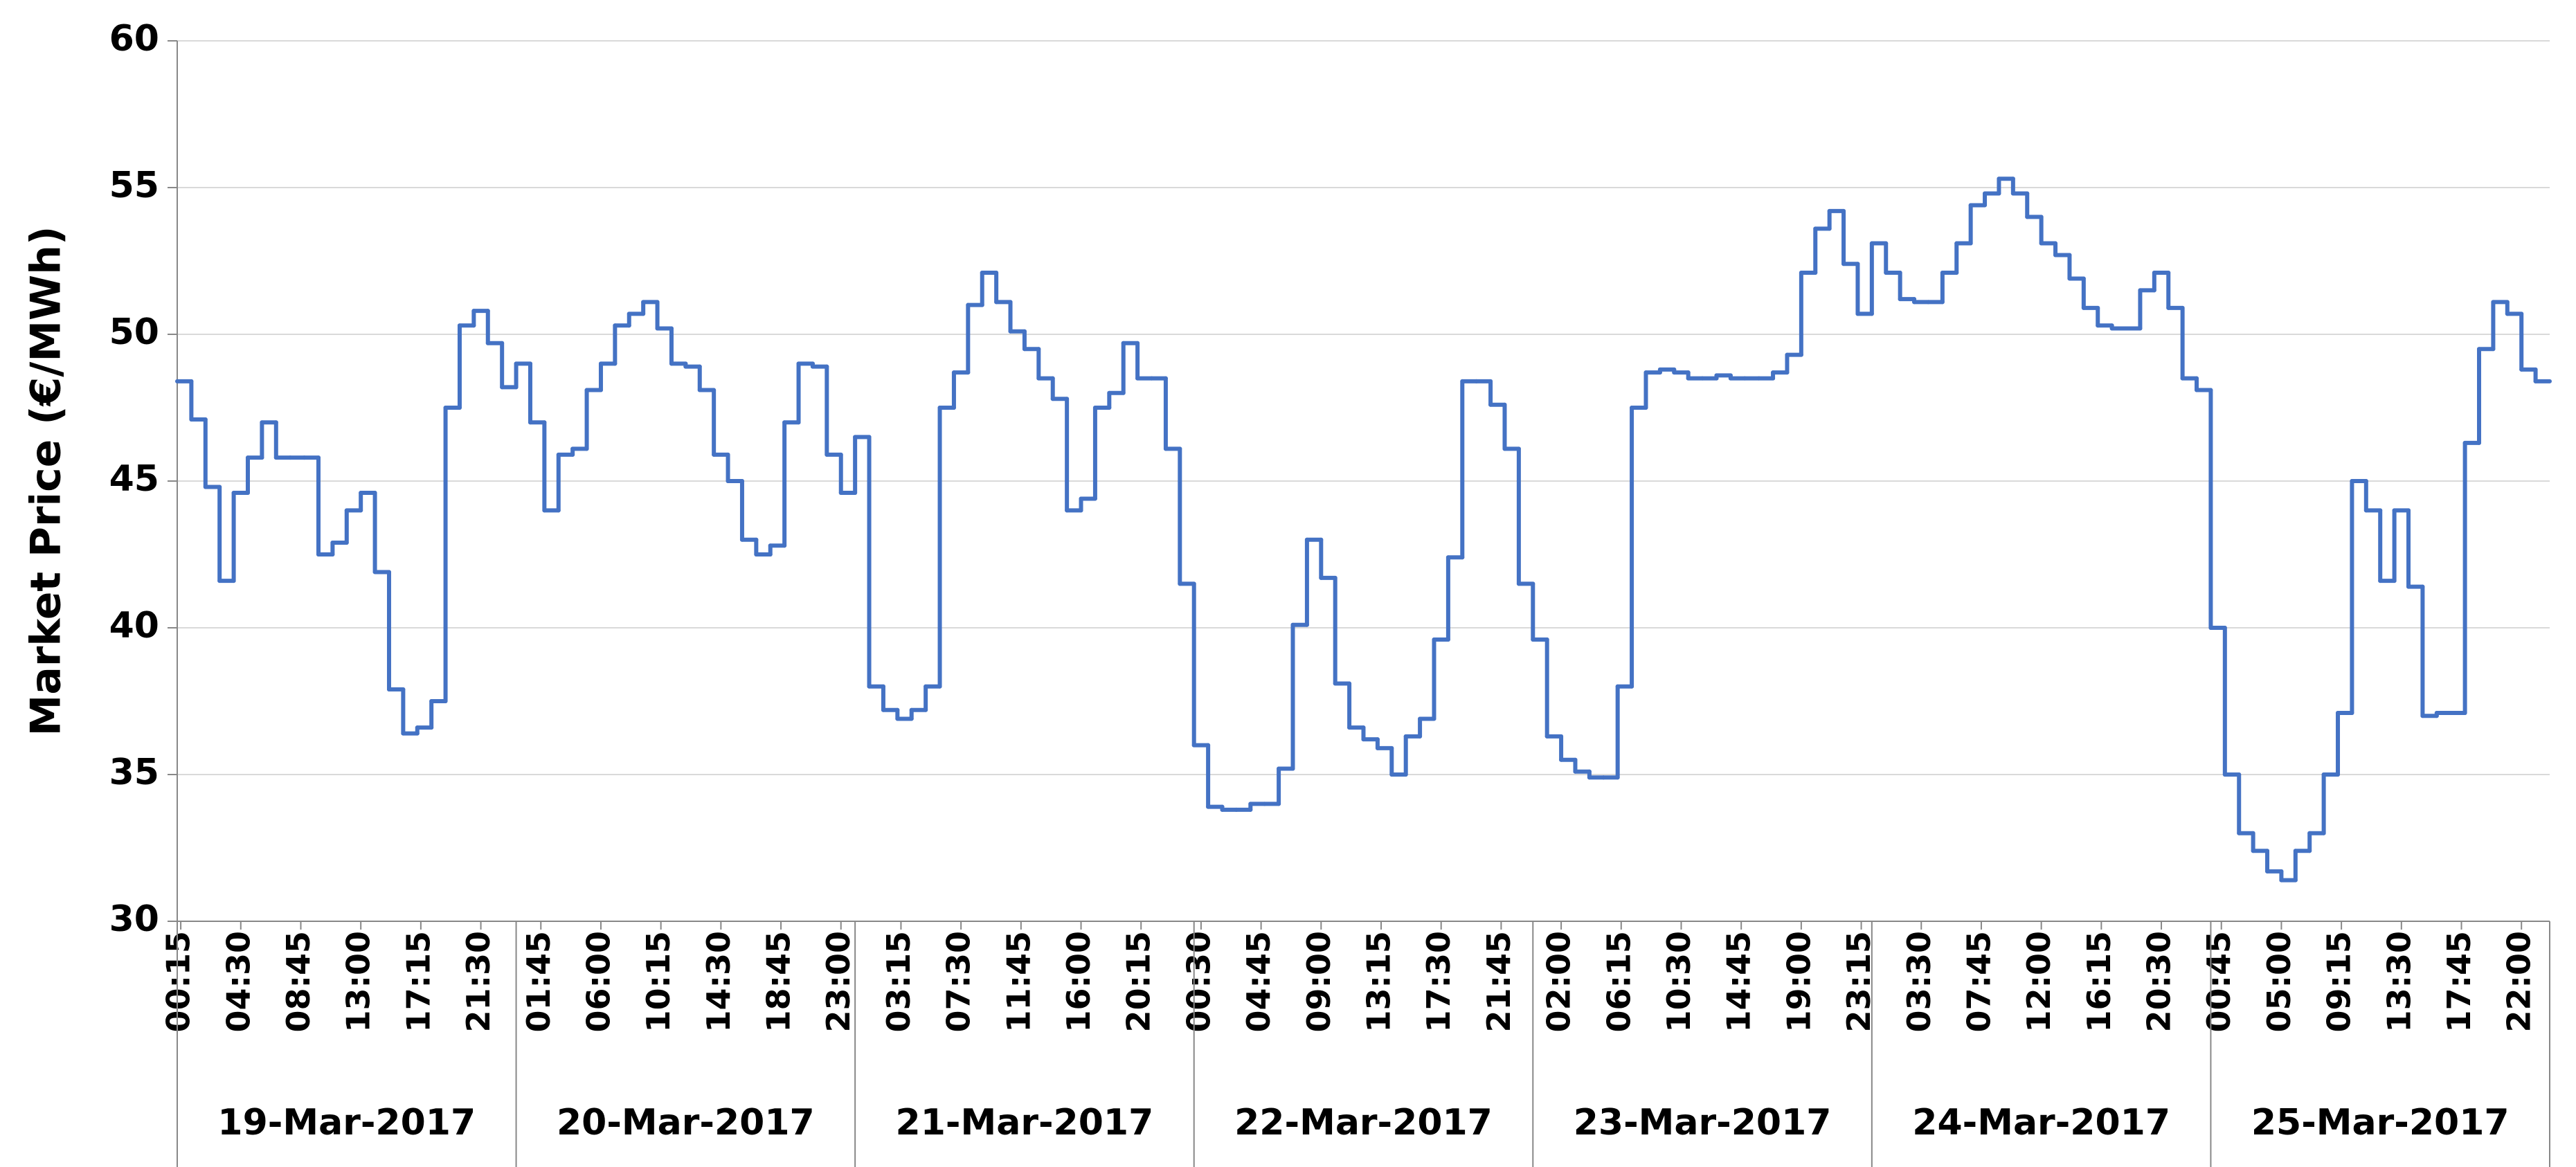 The height and width of the screenshot is (1167, 2576). What do you see at coordinates (2520, 981) in the screenshot?
I see `x-tick-label: 22:00` at bounding box center [2520, 981].